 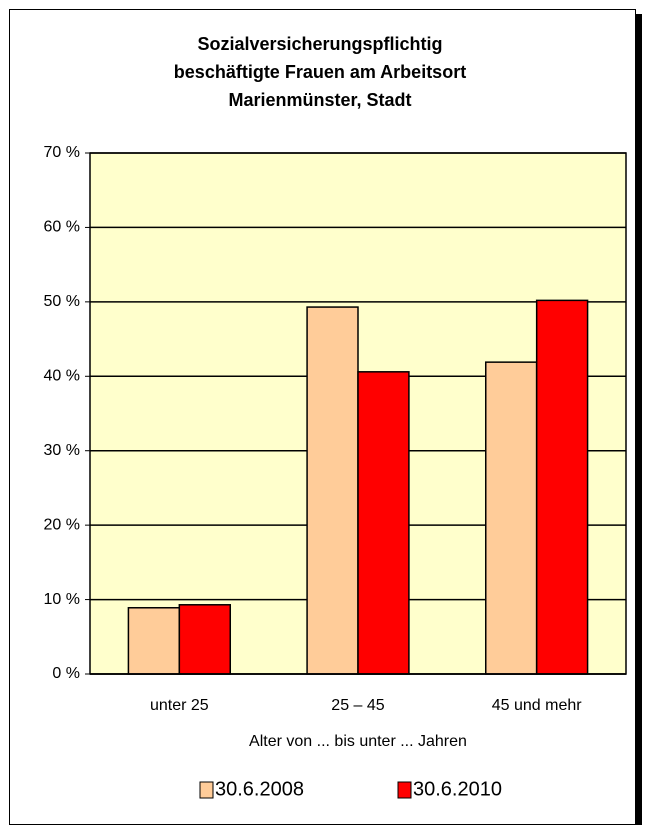 What do you see at coordinates (62, 524) in the screenshot?
I see `y-tick-label: 20 %` at bounding box center [62, 524].